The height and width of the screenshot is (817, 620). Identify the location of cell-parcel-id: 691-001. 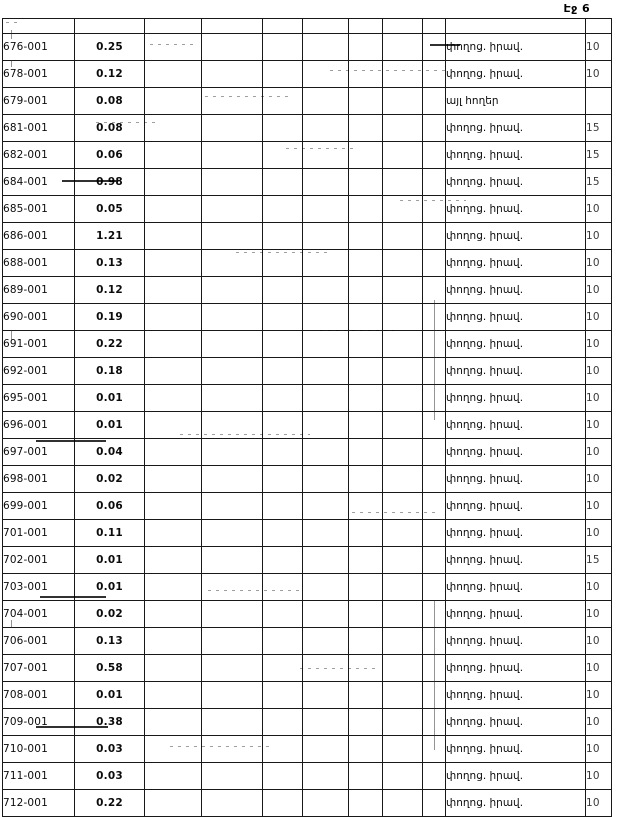
(38, 344).